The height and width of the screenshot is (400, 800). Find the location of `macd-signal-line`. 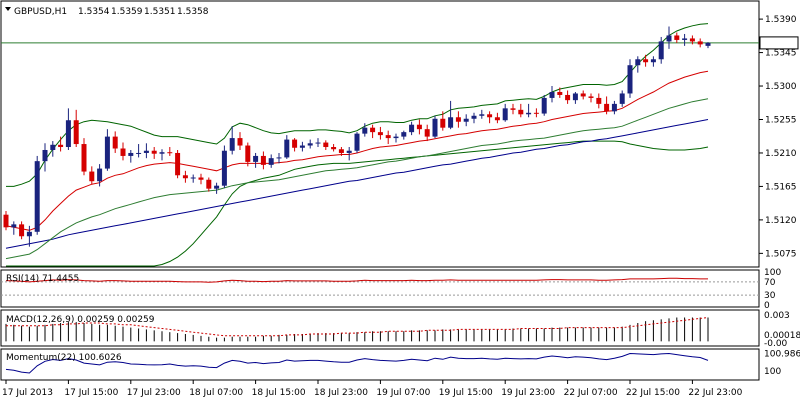

macd-signal-line is located at coordinates (357, 327).